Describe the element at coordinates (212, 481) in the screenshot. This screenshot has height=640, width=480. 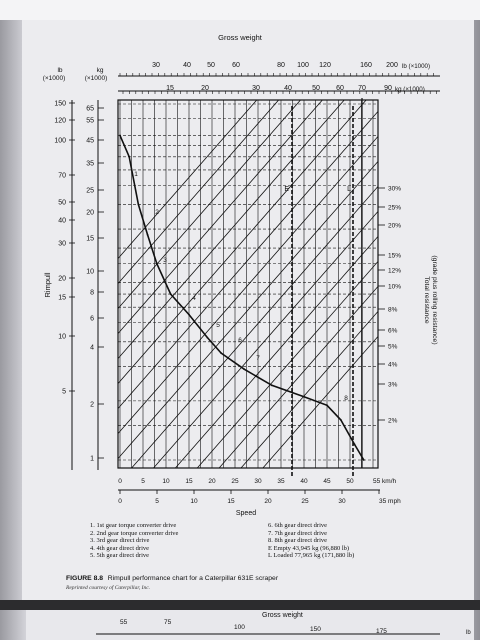
I see `speed-kmh-tick: 20` at that location.